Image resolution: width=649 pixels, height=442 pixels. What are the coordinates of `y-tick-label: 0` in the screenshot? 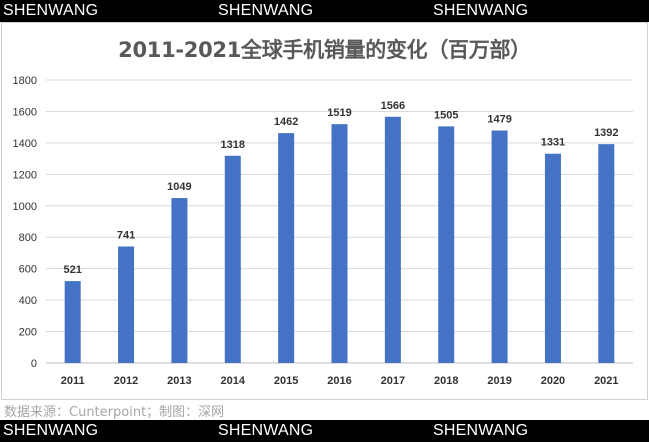 It's located at (34, 364).